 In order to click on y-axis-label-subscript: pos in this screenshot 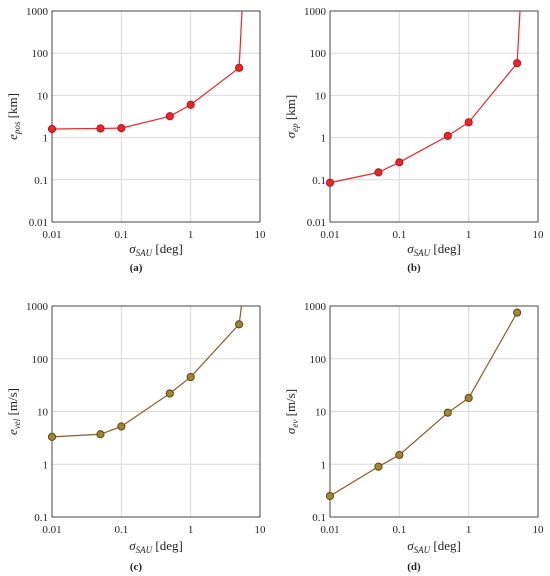, I will do `click(17, 128)`.